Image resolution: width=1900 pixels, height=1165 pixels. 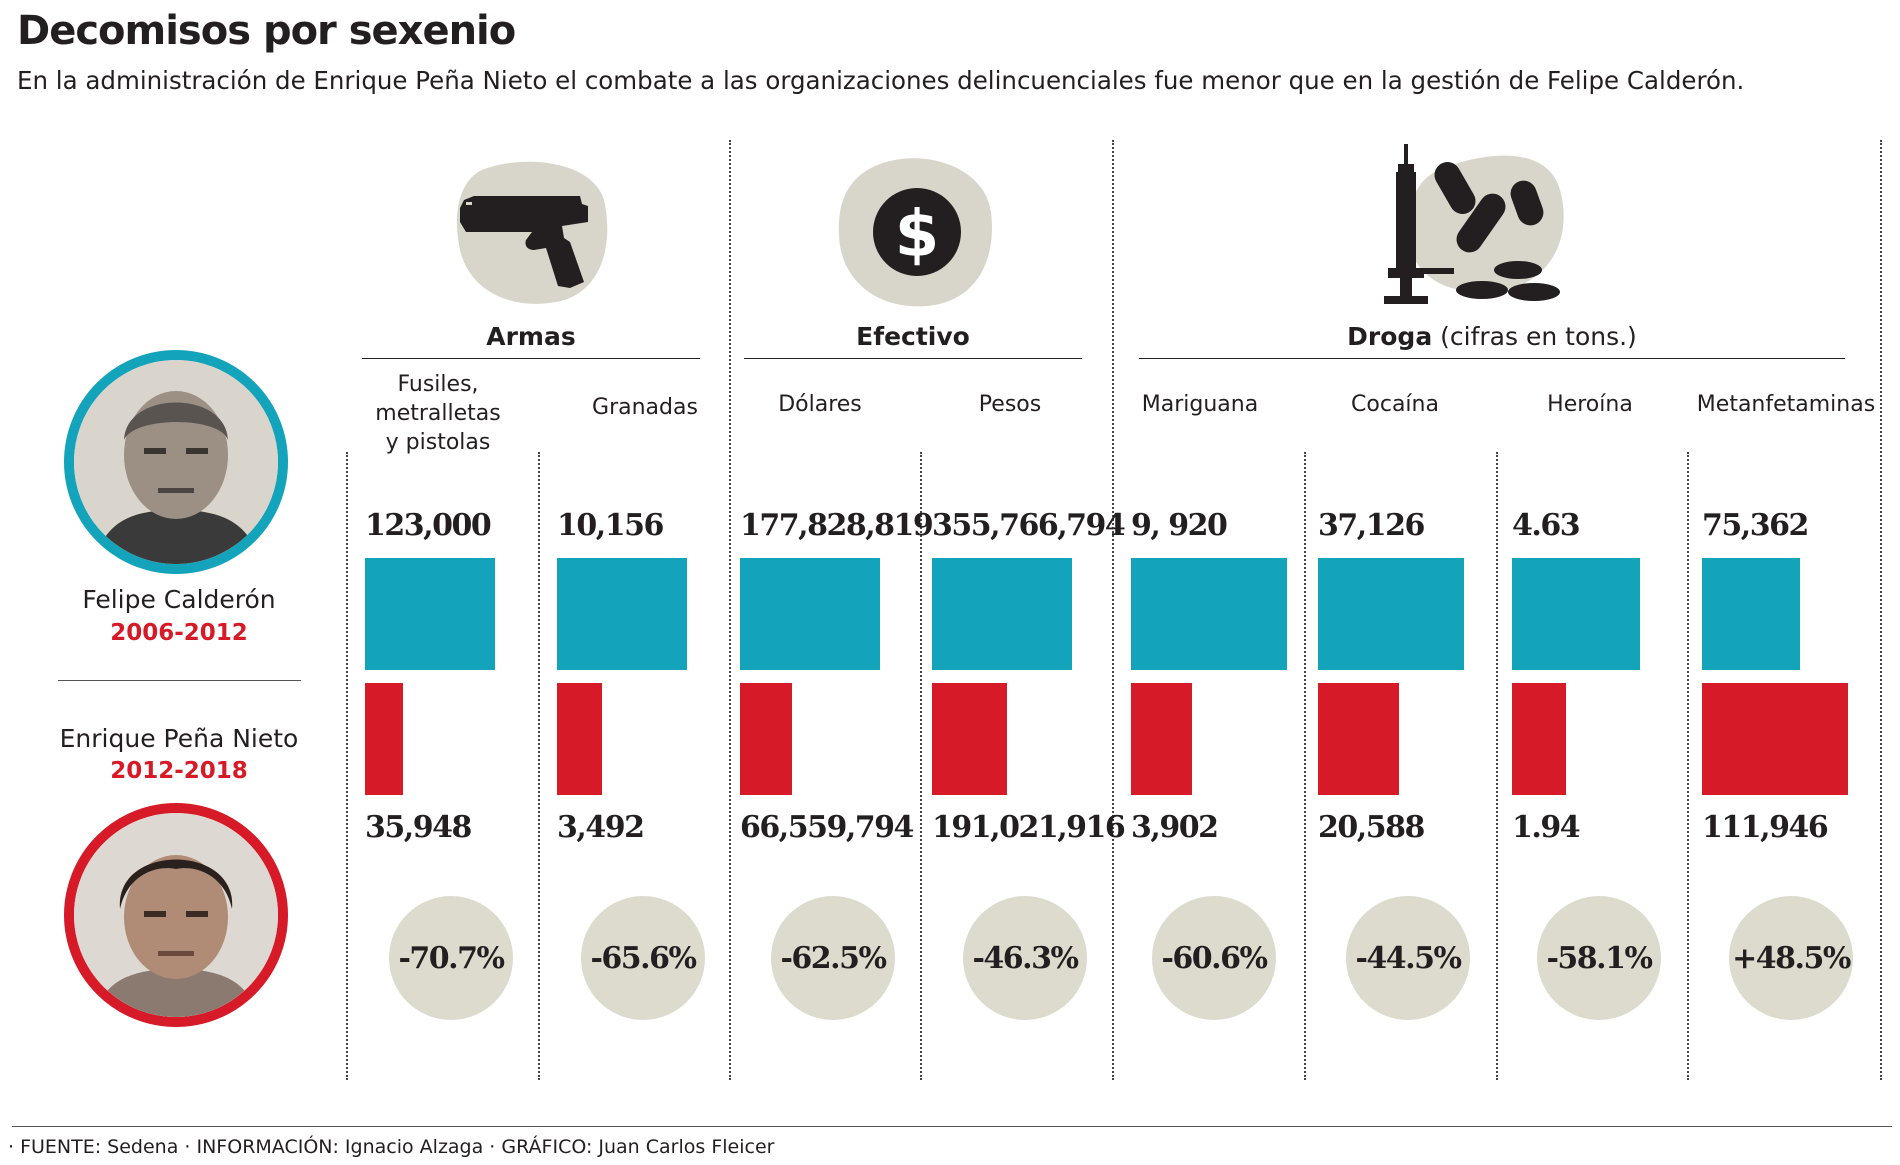 What do you see at coordinates (952, 1126) in the screenshot?
I see `footer-rule` at bounding box center [952, 1126].